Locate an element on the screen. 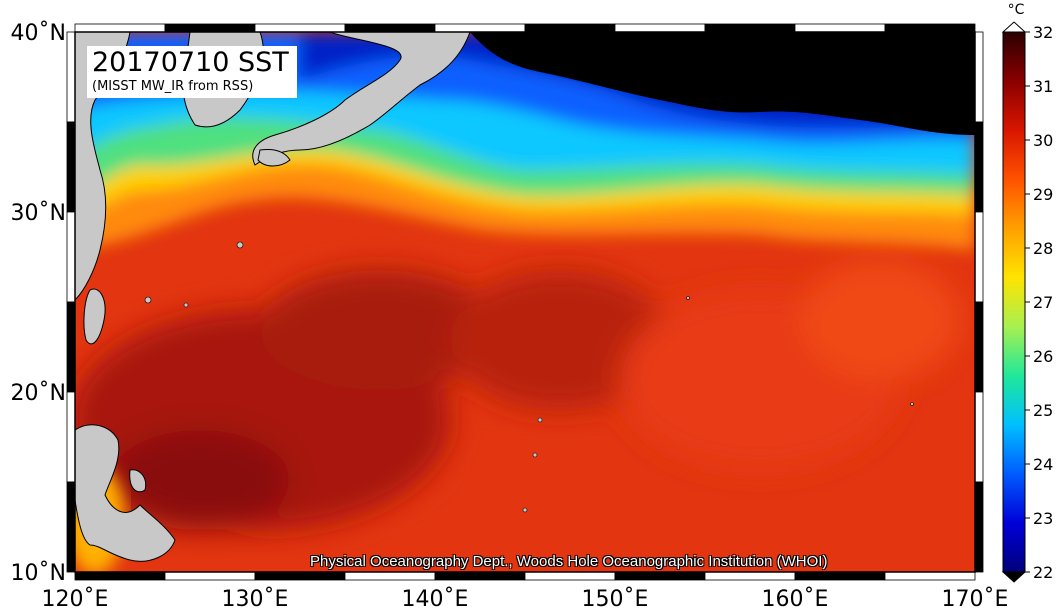 Image resolution: width=1061 pixels, height=610 pixels. latitude-tick-label: 40˚N is located at coordinates (38, 33).